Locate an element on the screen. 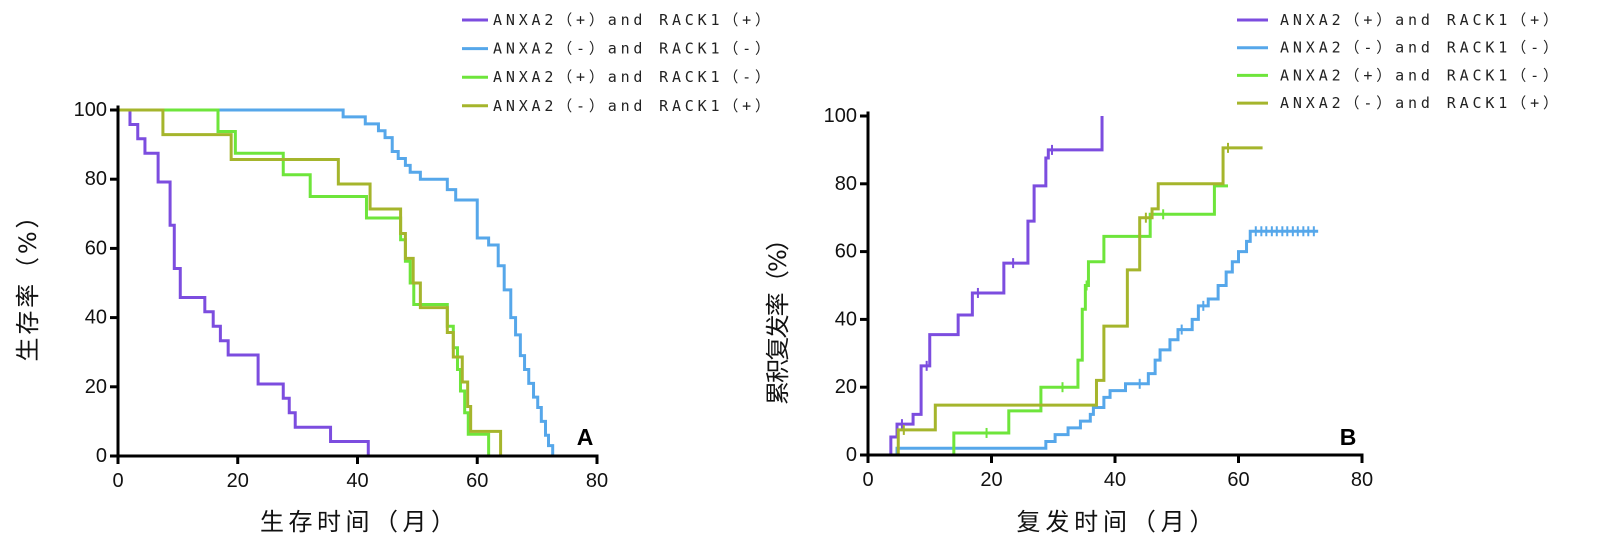 This screenshot has width=1600, height=556. series-line-anxa2-neg-and-rack1-neg is located at coordinates (1093, 343).